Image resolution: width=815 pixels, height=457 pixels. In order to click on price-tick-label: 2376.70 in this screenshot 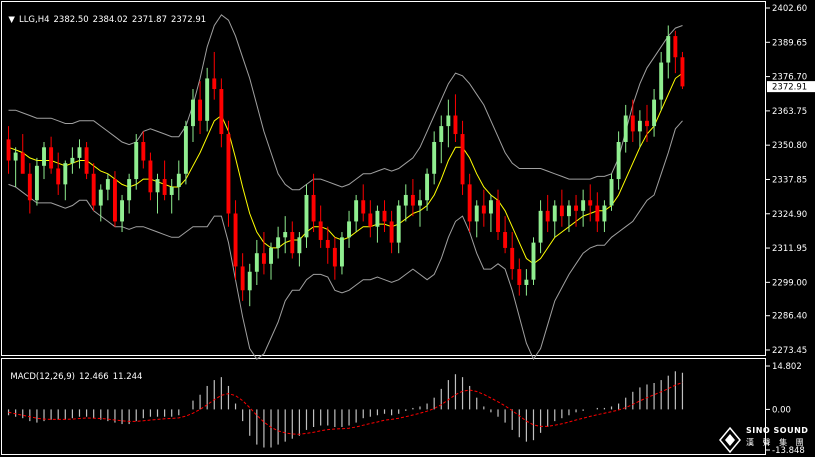, I will do `click(789, 78)`.